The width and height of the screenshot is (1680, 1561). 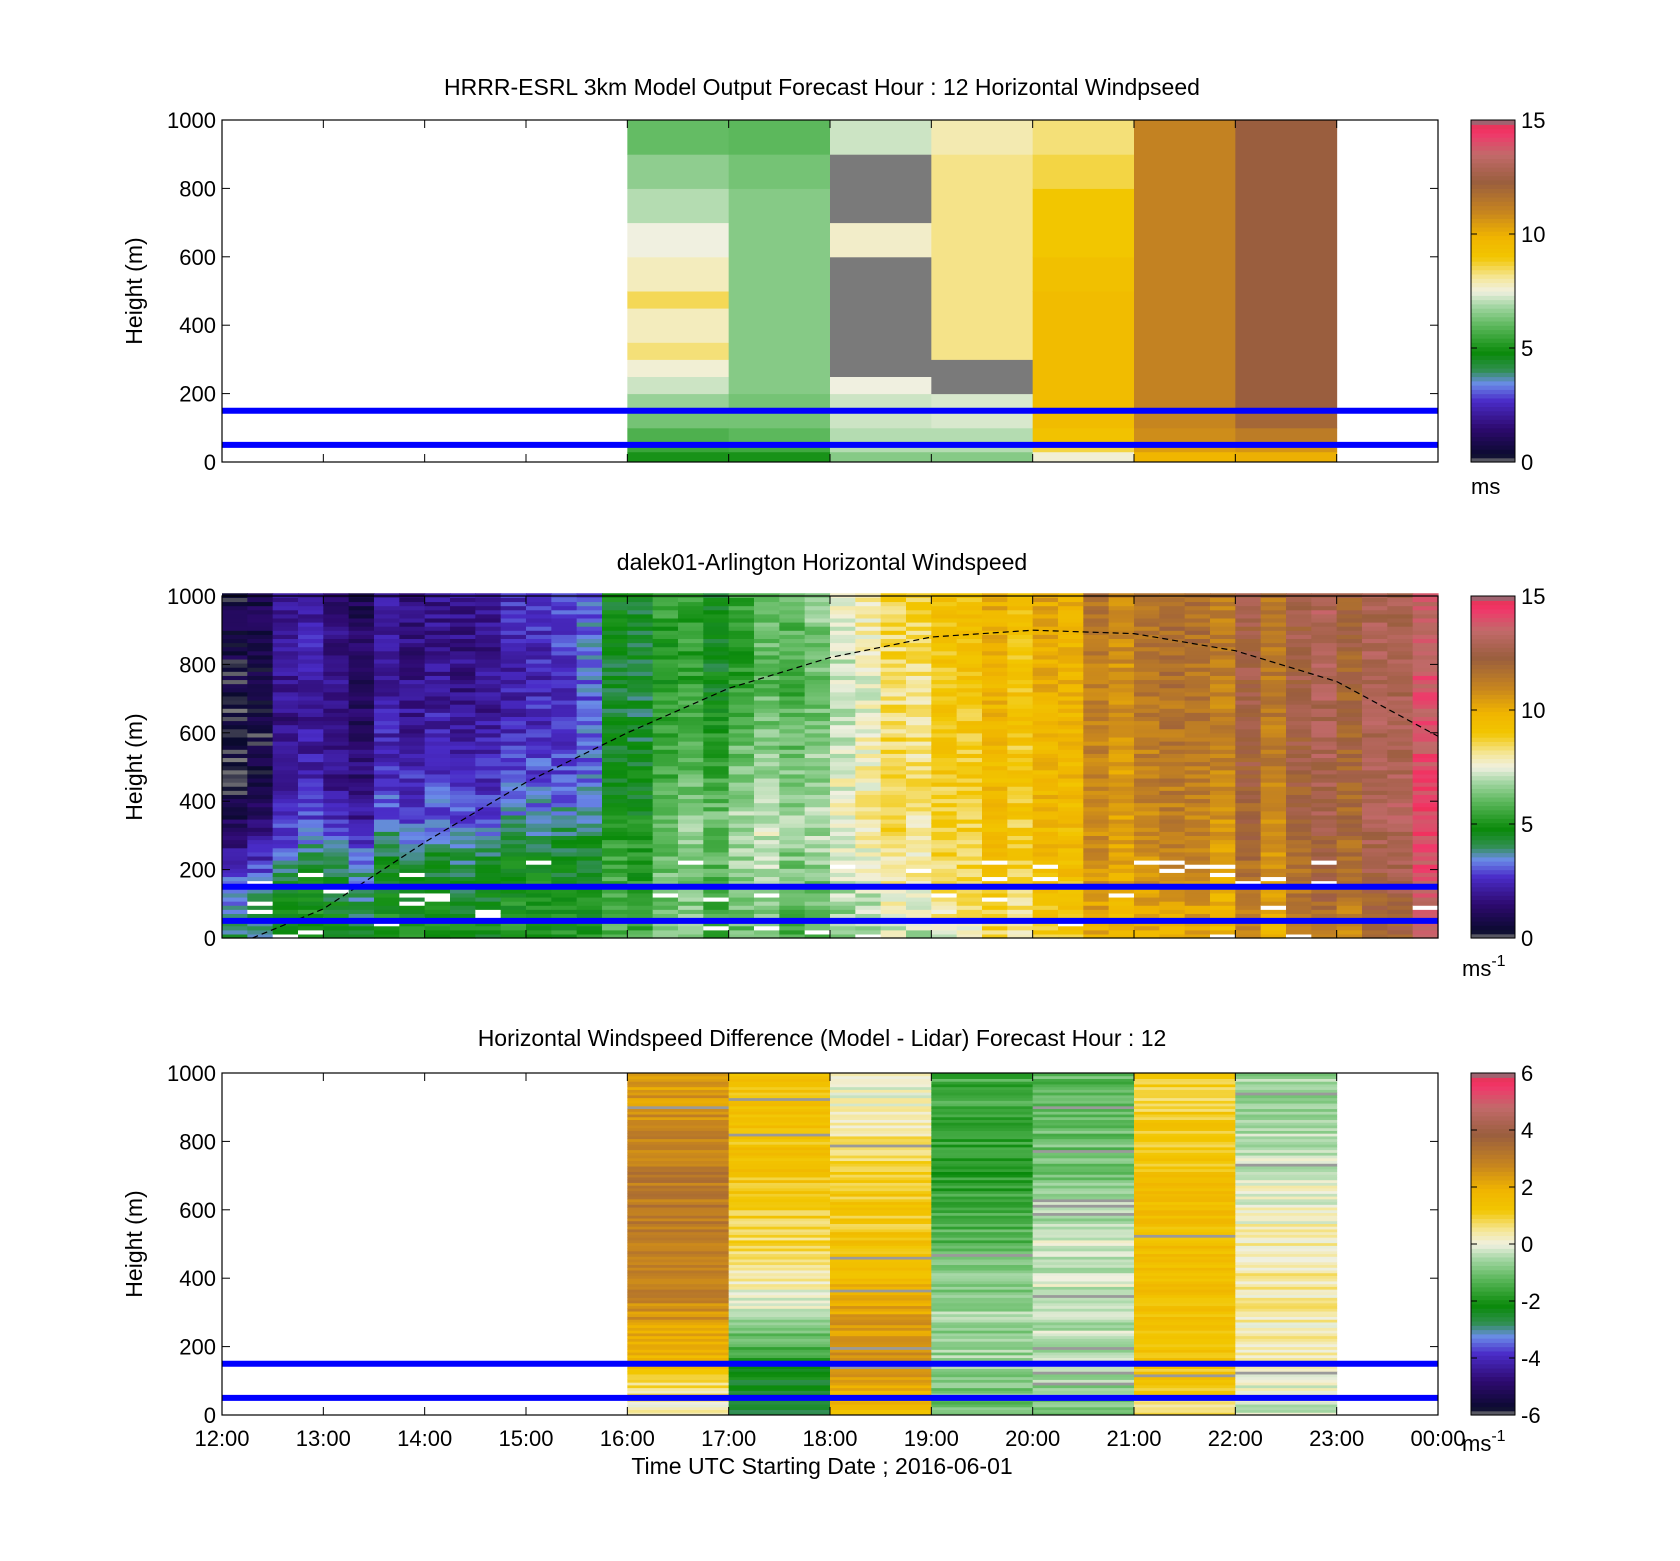 What do you see at coordinates (1533, 234) in the screenshot?
I see `colorbar-tick-label: 10` at bounding box center [1533, 234].